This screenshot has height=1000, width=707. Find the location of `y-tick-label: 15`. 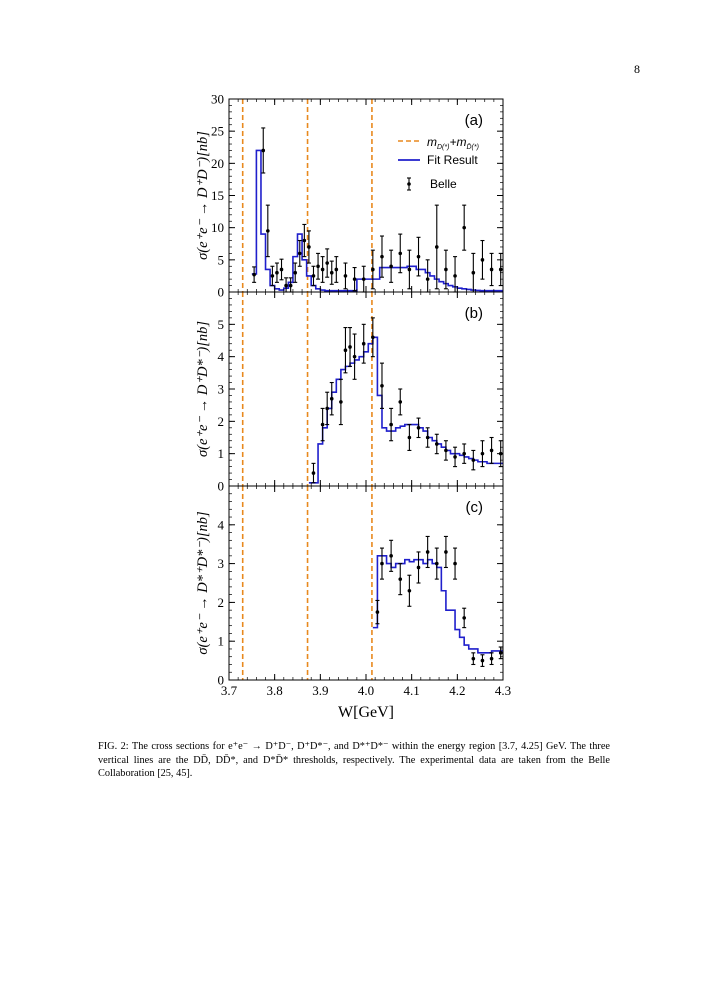

y-tick-label: 15 is located at coordinates (217, 195).